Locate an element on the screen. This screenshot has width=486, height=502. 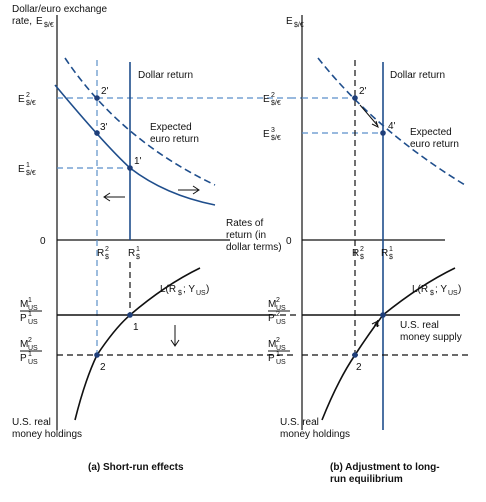
expected-return-new is located at coordinates (135, 145).